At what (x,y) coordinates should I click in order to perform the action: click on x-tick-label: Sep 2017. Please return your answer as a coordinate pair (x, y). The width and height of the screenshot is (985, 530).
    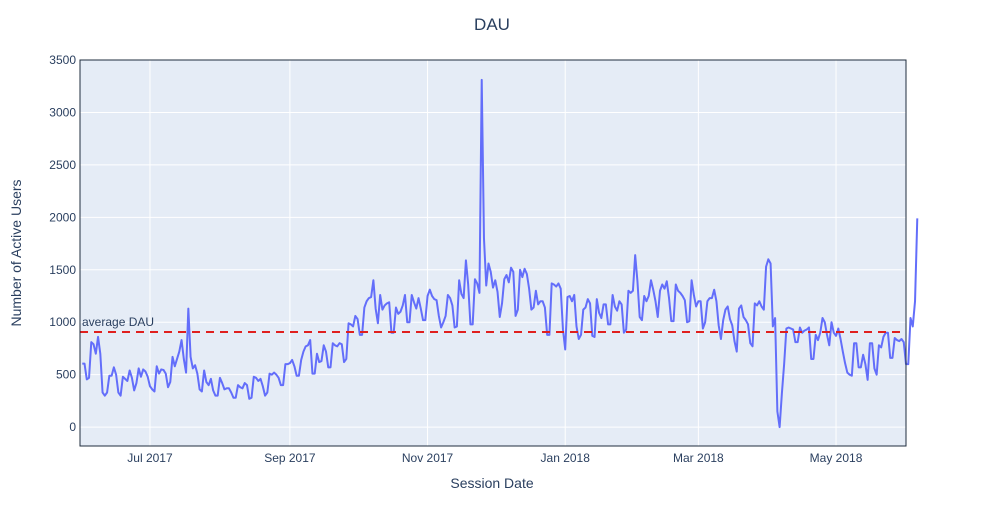
    Looking at the image, I should click on (290, 458).